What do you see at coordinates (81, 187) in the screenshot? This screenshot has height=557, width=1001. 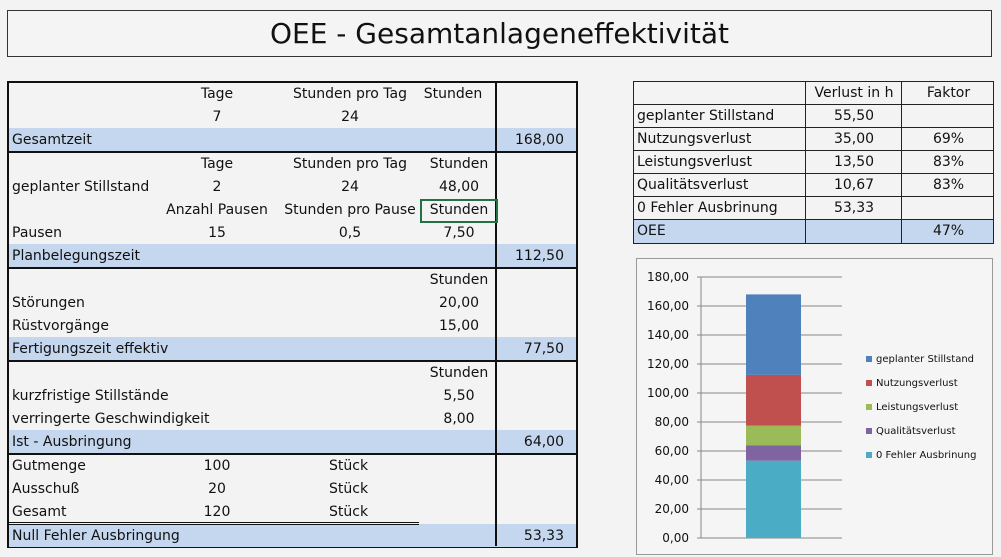 I see `label: geplanter Stillstand` at bounding box center [81, 187].